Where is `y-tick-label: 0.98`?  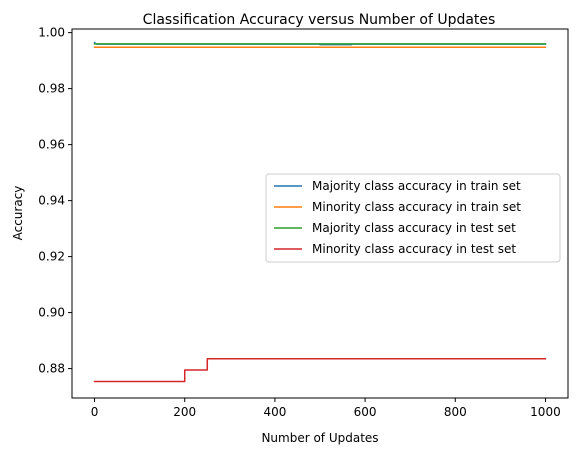
y-tick-label: 0.98 is located at coordinates (51, 89).